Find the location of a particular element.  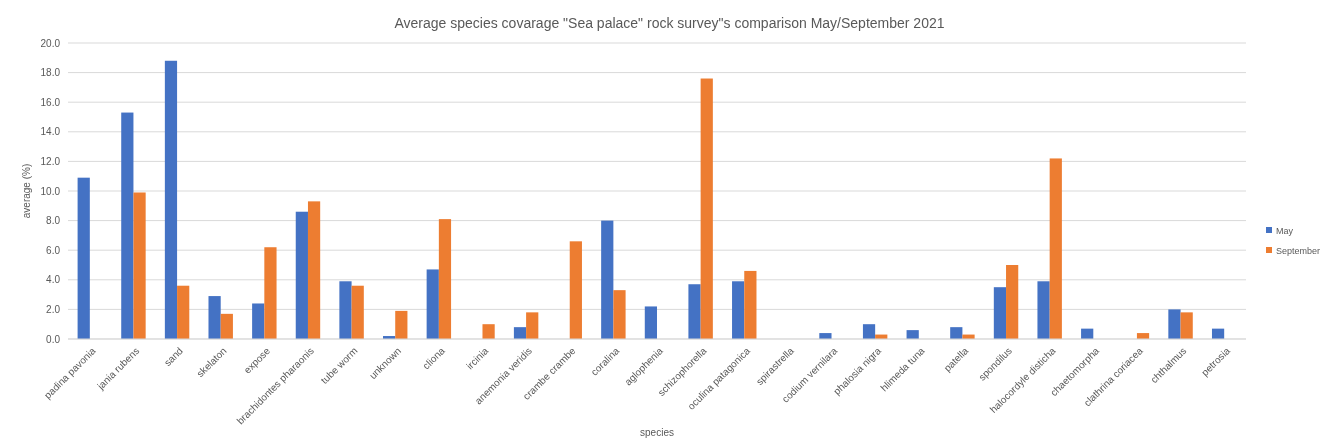

y-tick-label: 20.0 is located at coordinates (50, 43).